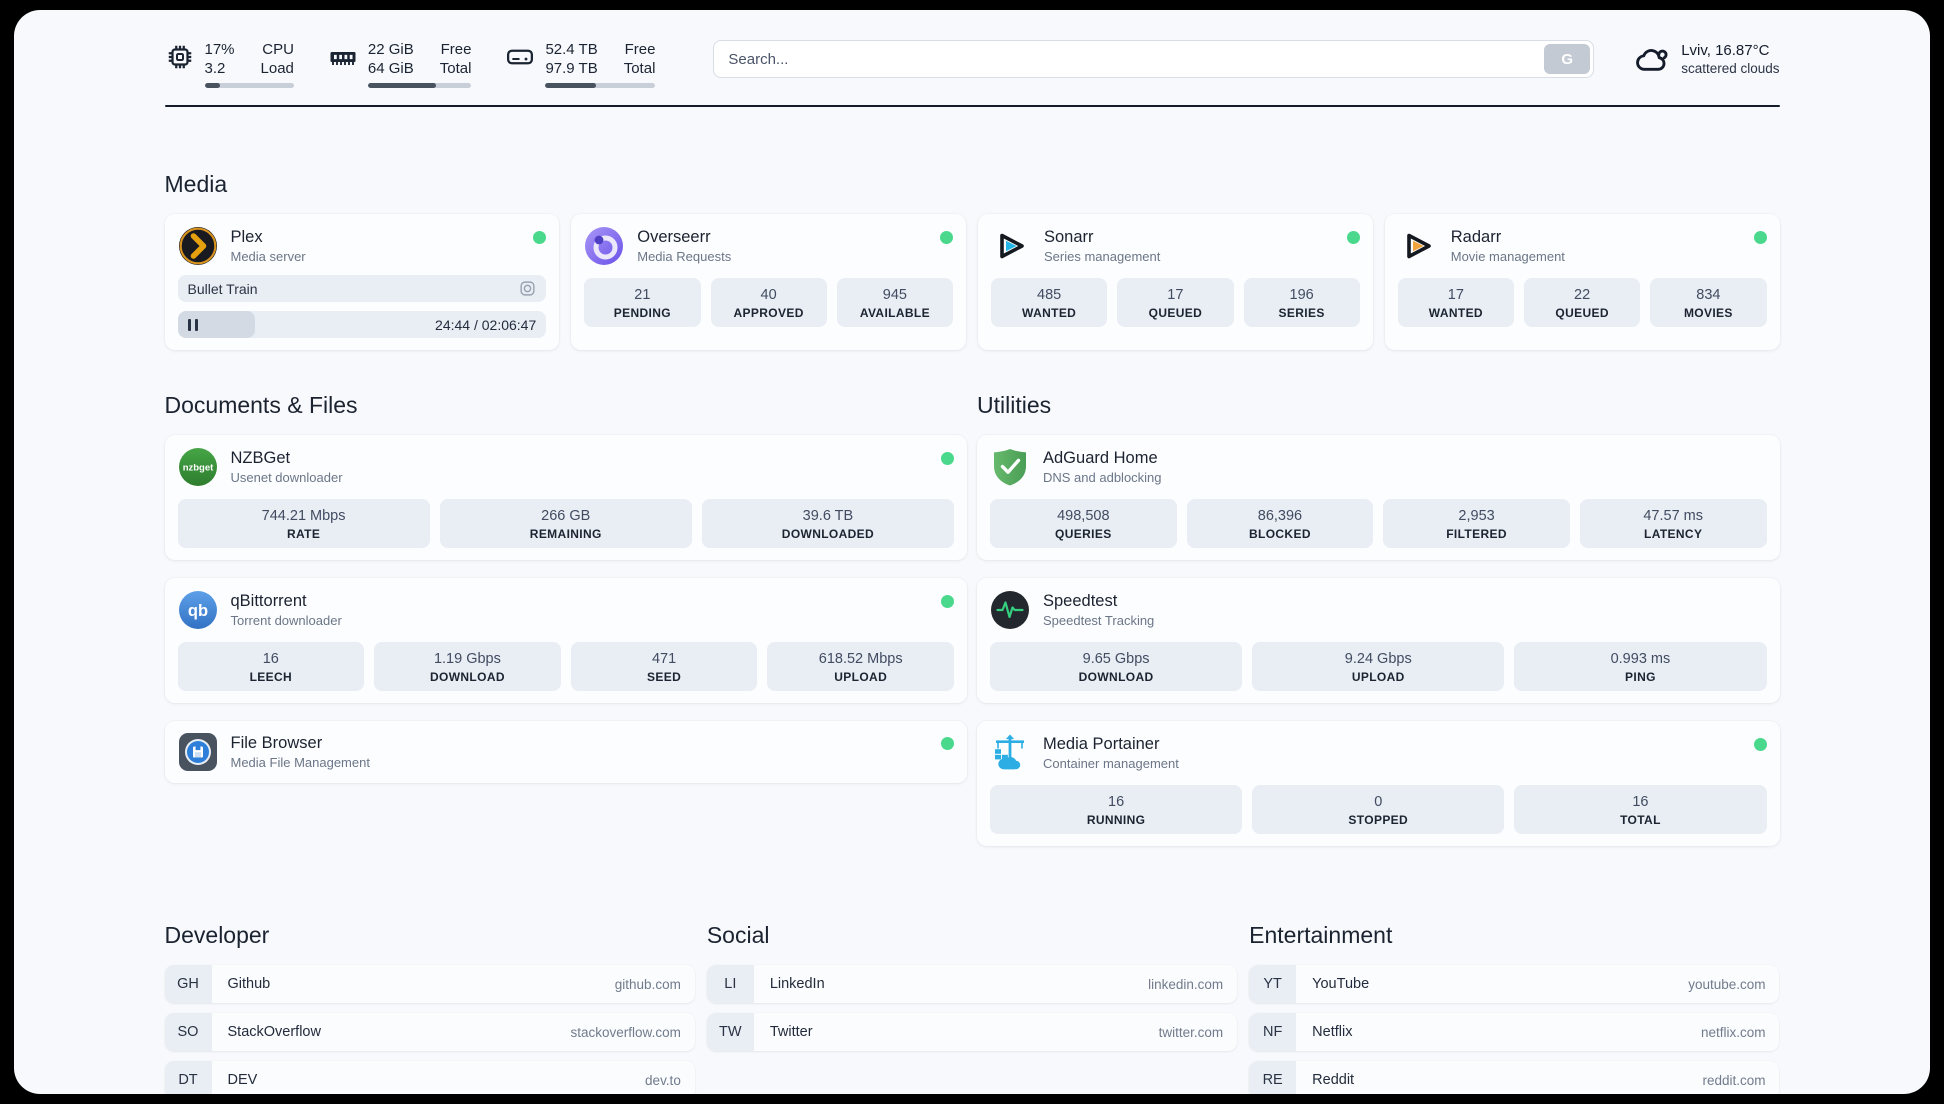 Image resolution: width=1944 pixels, height=1104 pixels. What do you see at coordinates (1341, 984) in the screenshot?
I see `bookmark-name: YouTube` at bounding box center [1341, 984].